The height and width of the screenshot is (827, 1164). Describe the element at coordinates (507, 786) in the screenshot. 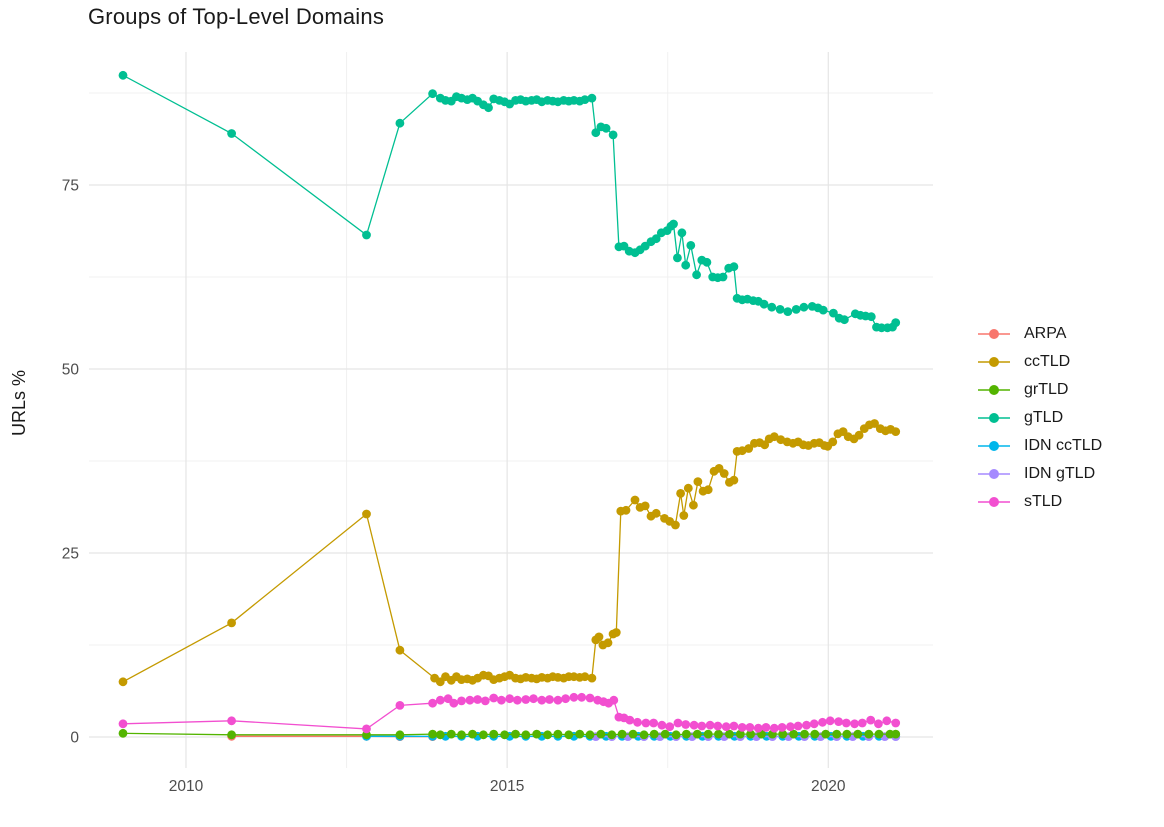

I see `x-tick-label: 2015` at that location.